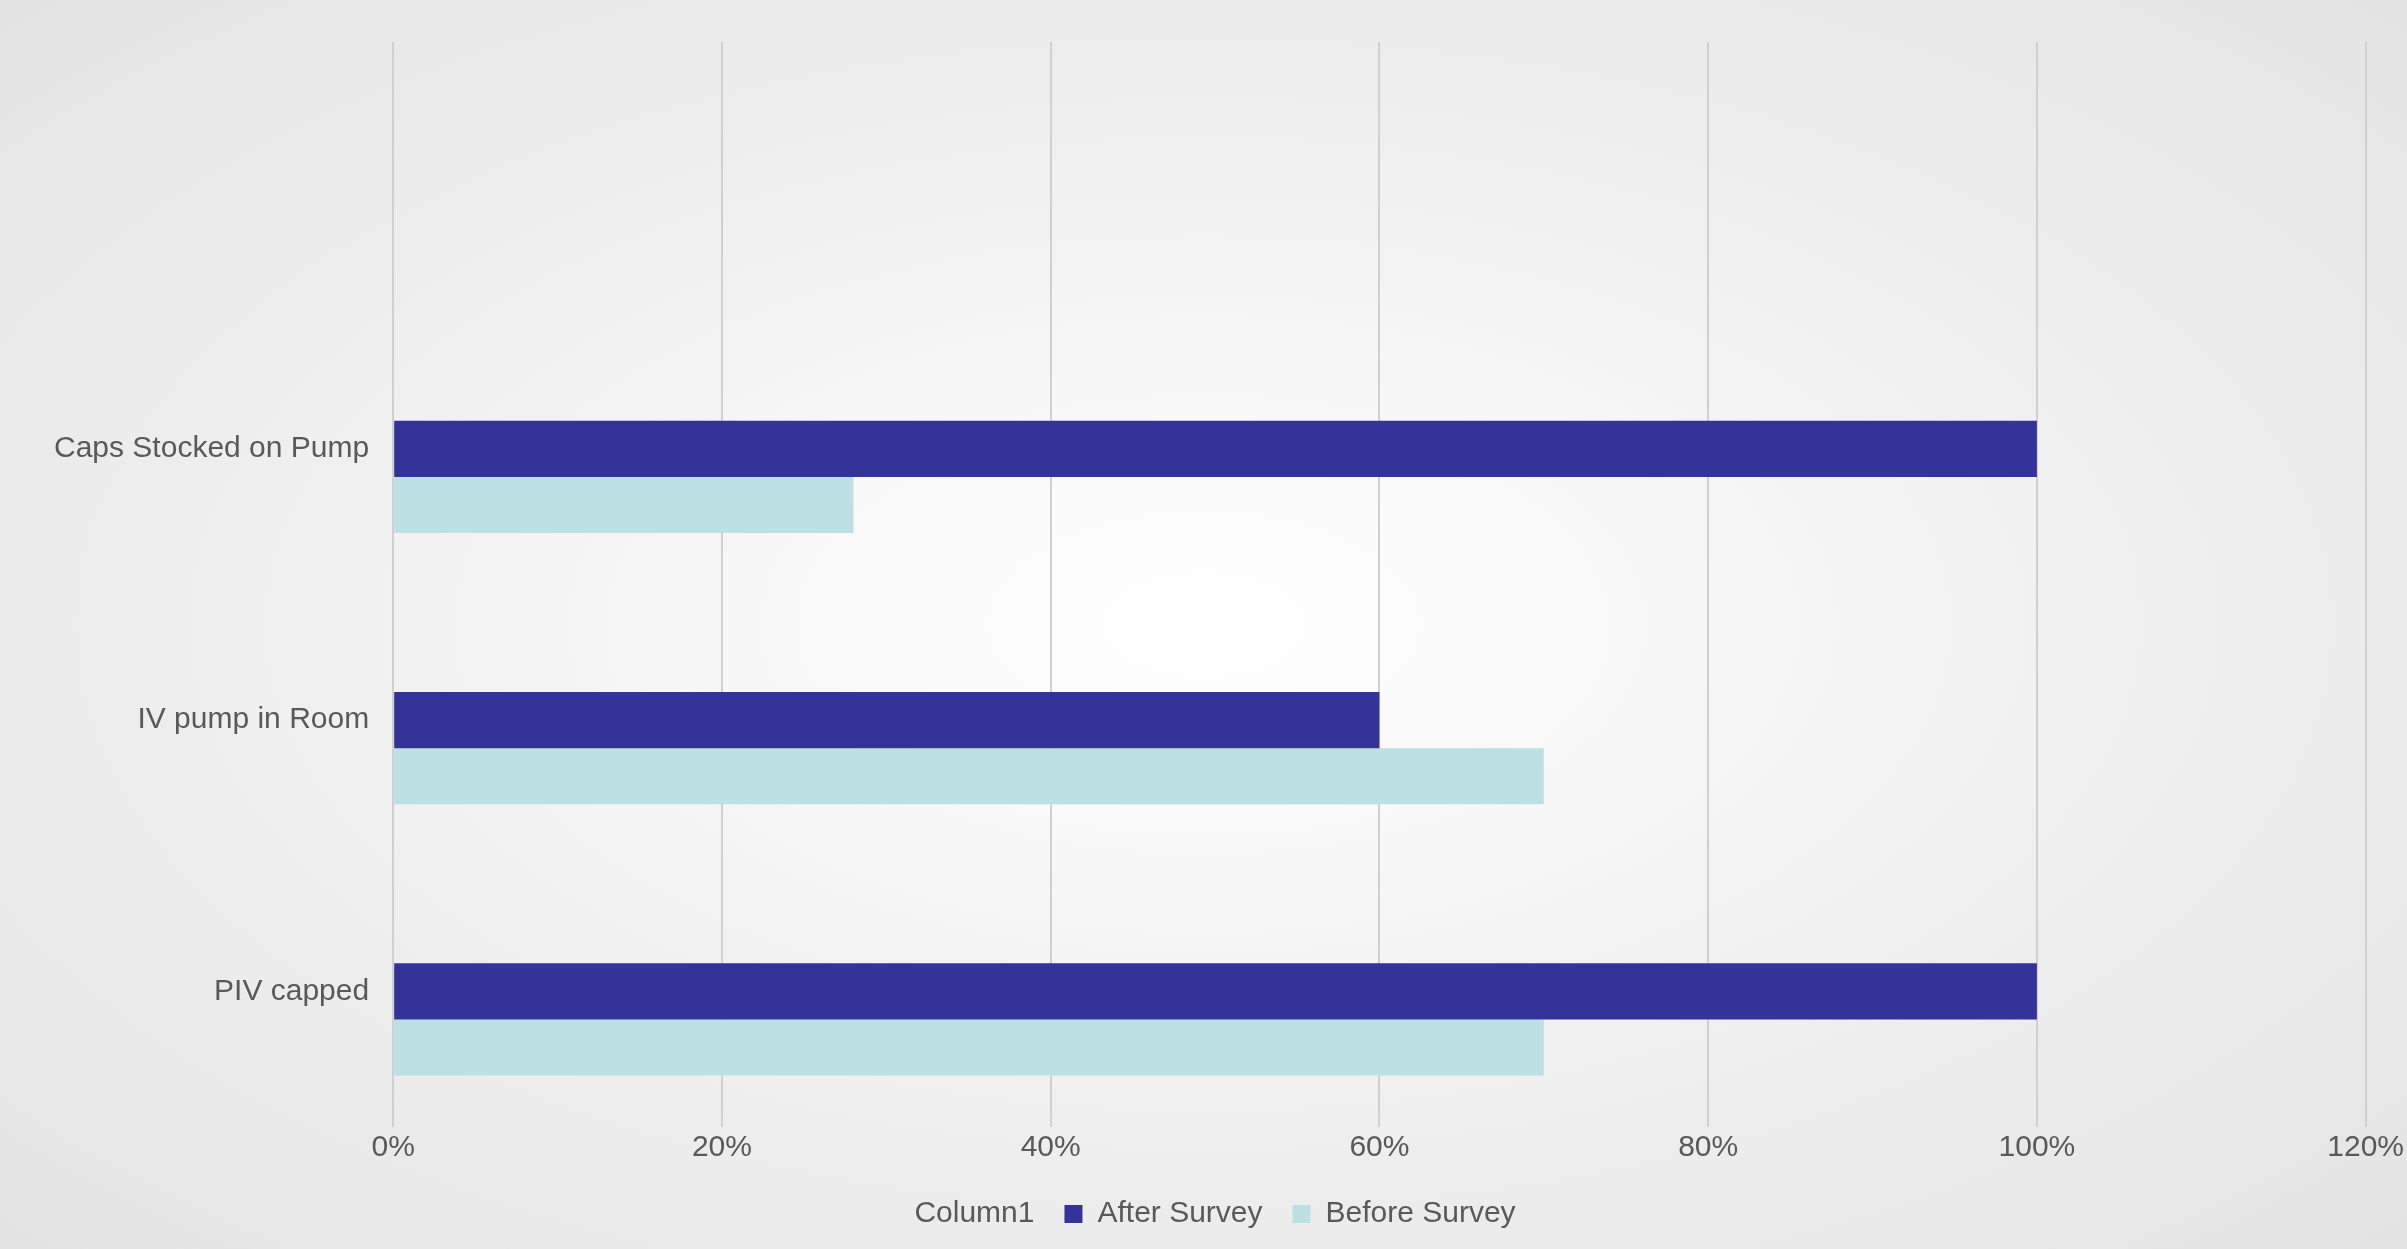  Describe the element at coordinates (2365, 1146) in the screenshot. I see `x-tick-label: 120%` at that location.